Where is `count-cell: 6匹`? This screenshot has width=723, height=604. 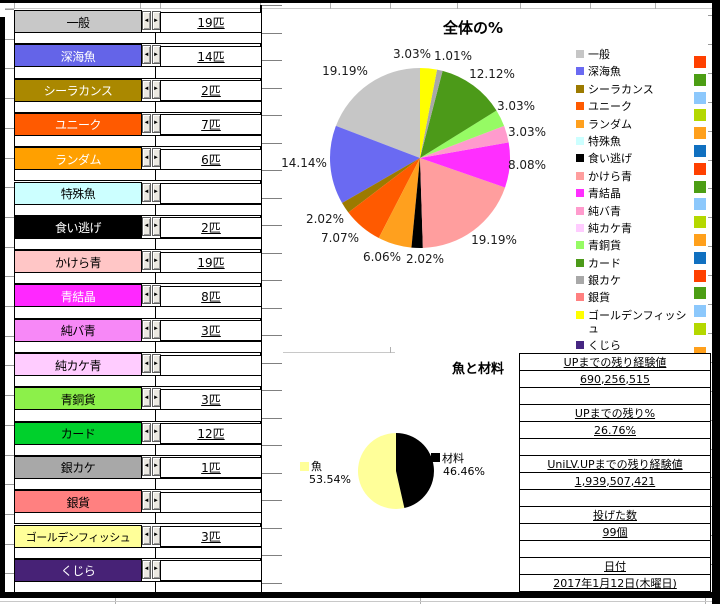
count-cell: 6匹 is located at coordinates (211, 159).